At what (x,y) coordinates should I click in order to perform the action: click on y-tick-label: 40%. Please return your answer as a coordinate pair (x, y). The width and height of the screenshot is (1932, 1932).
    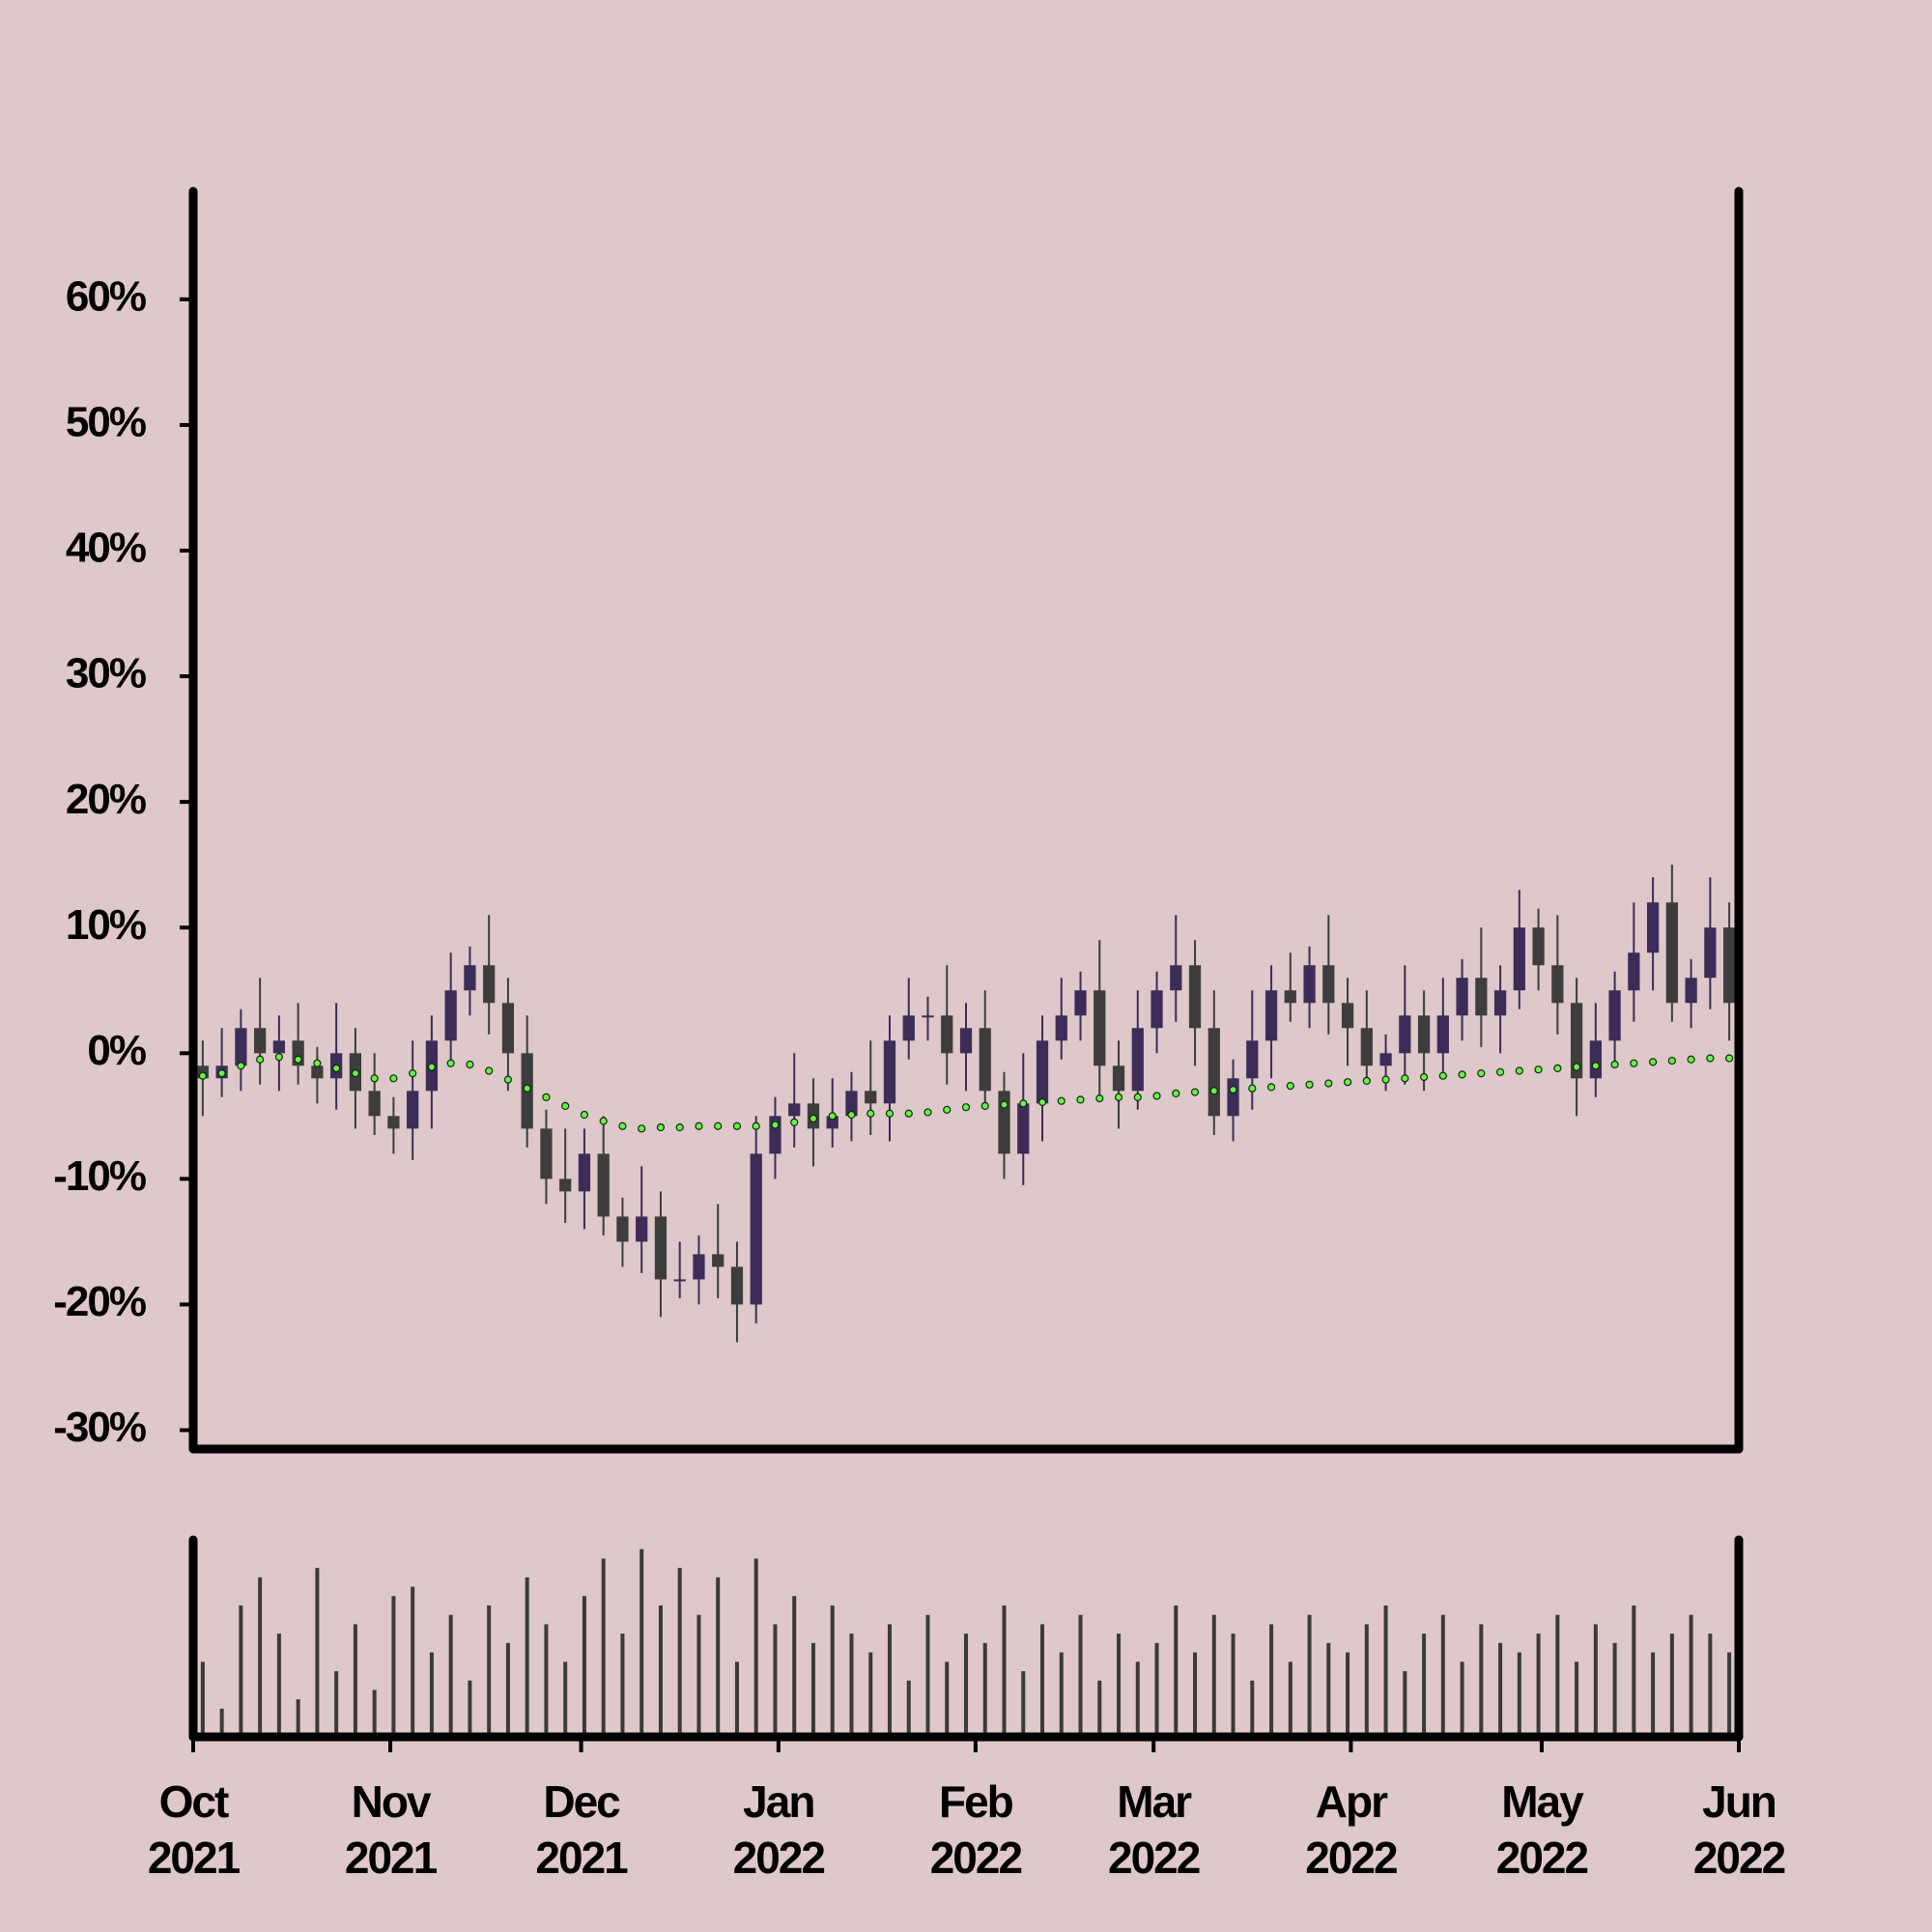
    Looking at the image, I should click on (106, 548).